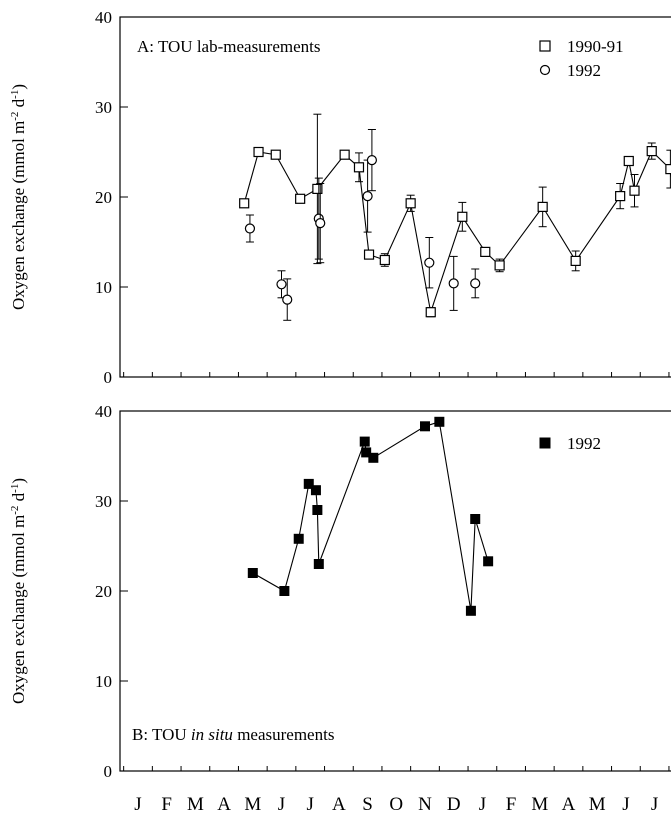 This screenshot has height=819, width=671. What do you see at coordinates (545, 70) in the screenshot?
I see `legend-open-circle-marker` at bounding box center [545, 70].